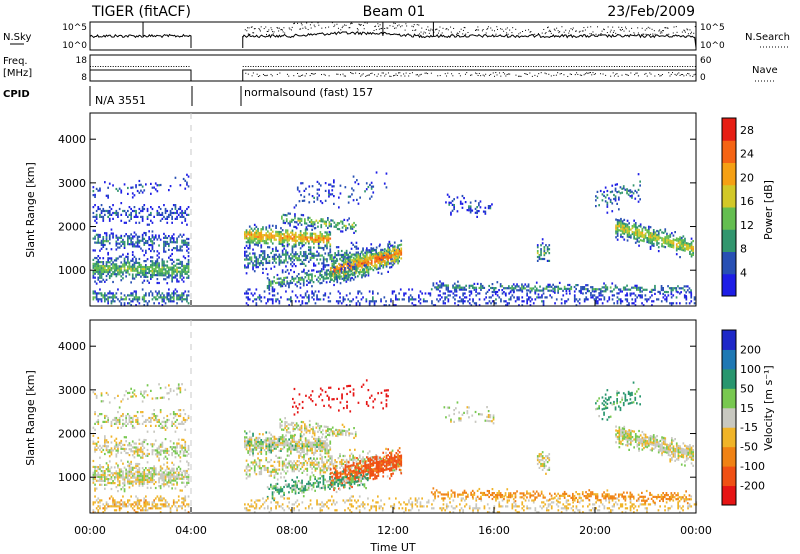  What do you see at coordinates (74, 28) in the screenshot?
I see `noise-left-tick-top: 10^5` at bounding box center [74, 28].